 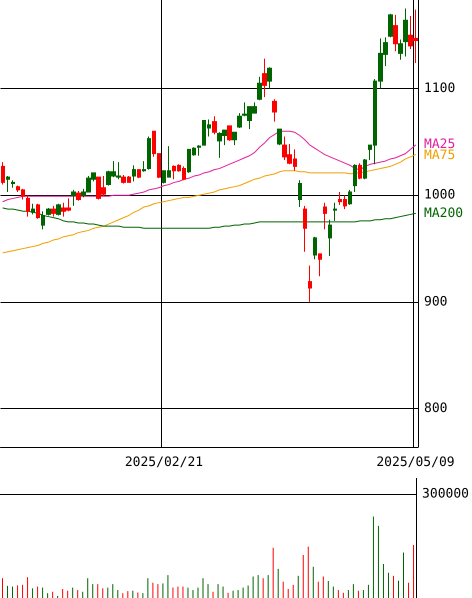 I want to click on y-tick-label: 1100, so click(x=440, y=88).